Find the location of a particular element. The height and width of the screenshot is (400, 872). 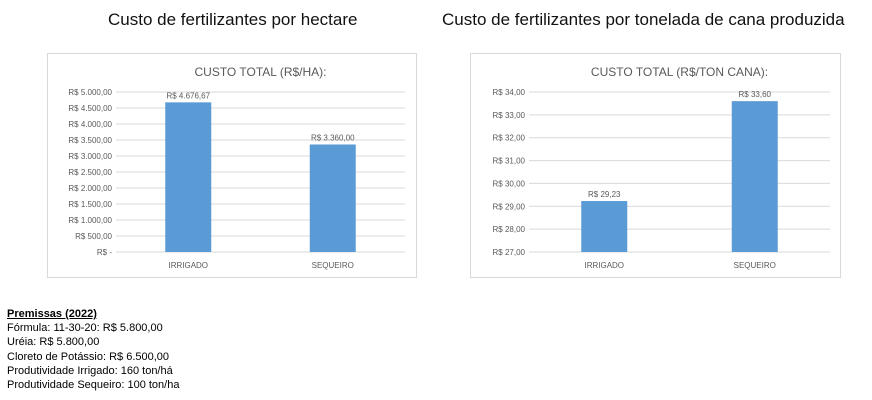

data-label: R$ 4.676,67 is located at coordinates (188, 95).